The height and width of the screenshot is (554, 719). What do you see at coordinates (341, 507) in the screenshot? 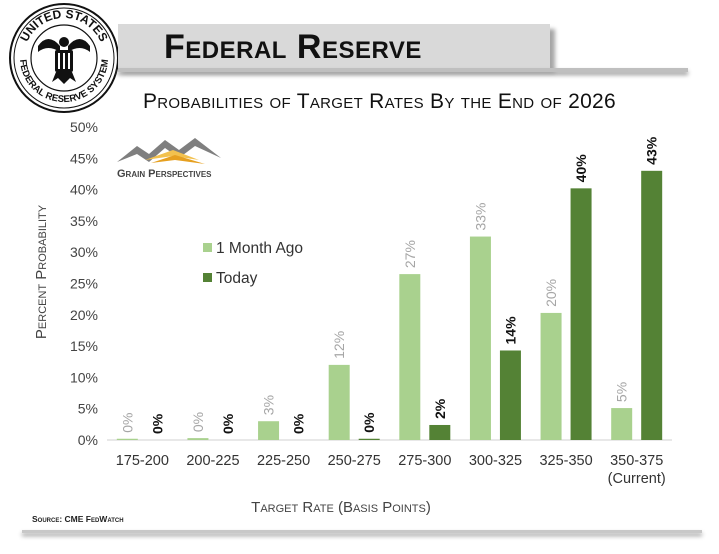
I see `x-axis-title: Target Rate (Basis Points)` at bounding box center [341, 507].